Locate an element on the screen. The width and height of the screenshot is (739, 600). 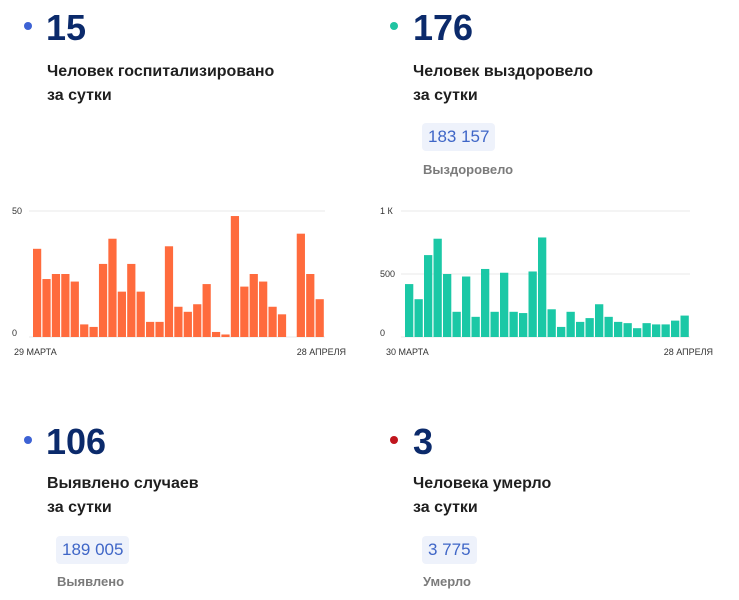
recovered-dot is located at coordinates (394, 26).